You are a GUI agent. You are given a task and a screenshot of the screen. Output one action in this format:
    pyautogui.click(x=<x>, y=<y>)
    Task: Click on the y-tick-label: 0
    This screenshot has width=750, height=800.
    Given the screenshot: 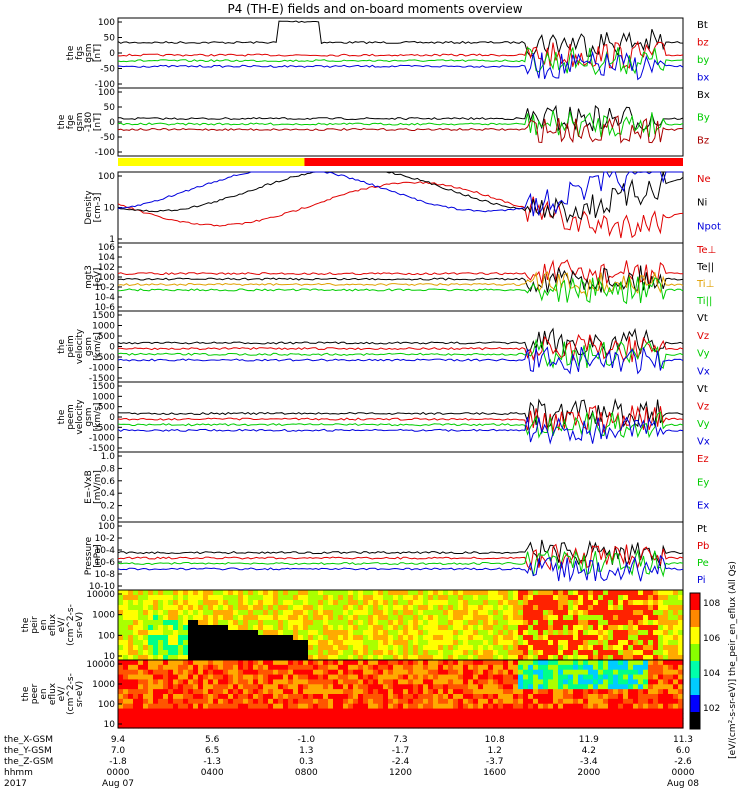 What is the action you would take?
    pyautogui.click(x=112, y=418)
    